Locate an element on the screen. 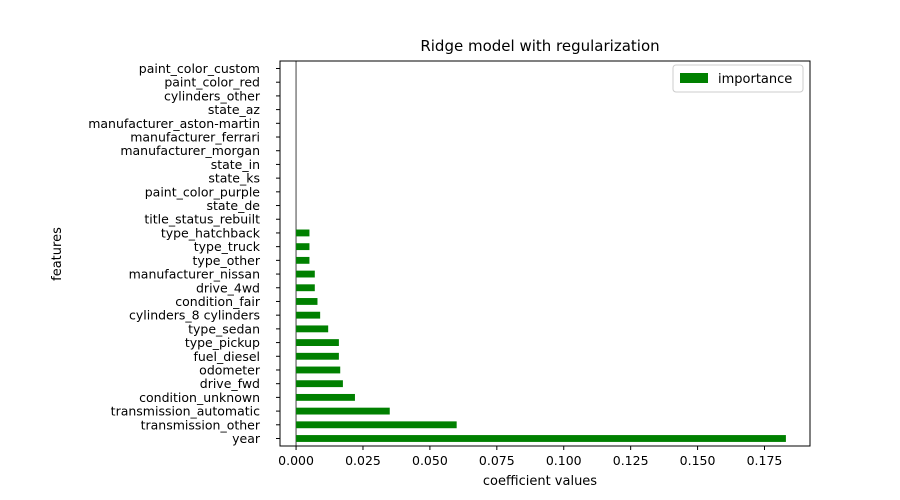 Image resolution: width=900 pixels, height=500 pixels. y-tick-label: cylinders_8 cylinders is located at coordinates (194, 315).